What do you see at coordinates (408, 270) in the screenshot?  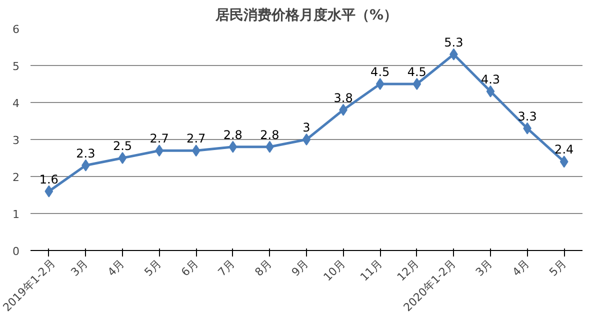 I see `x-tick-label: 12月` at bounding box center [408, 270].